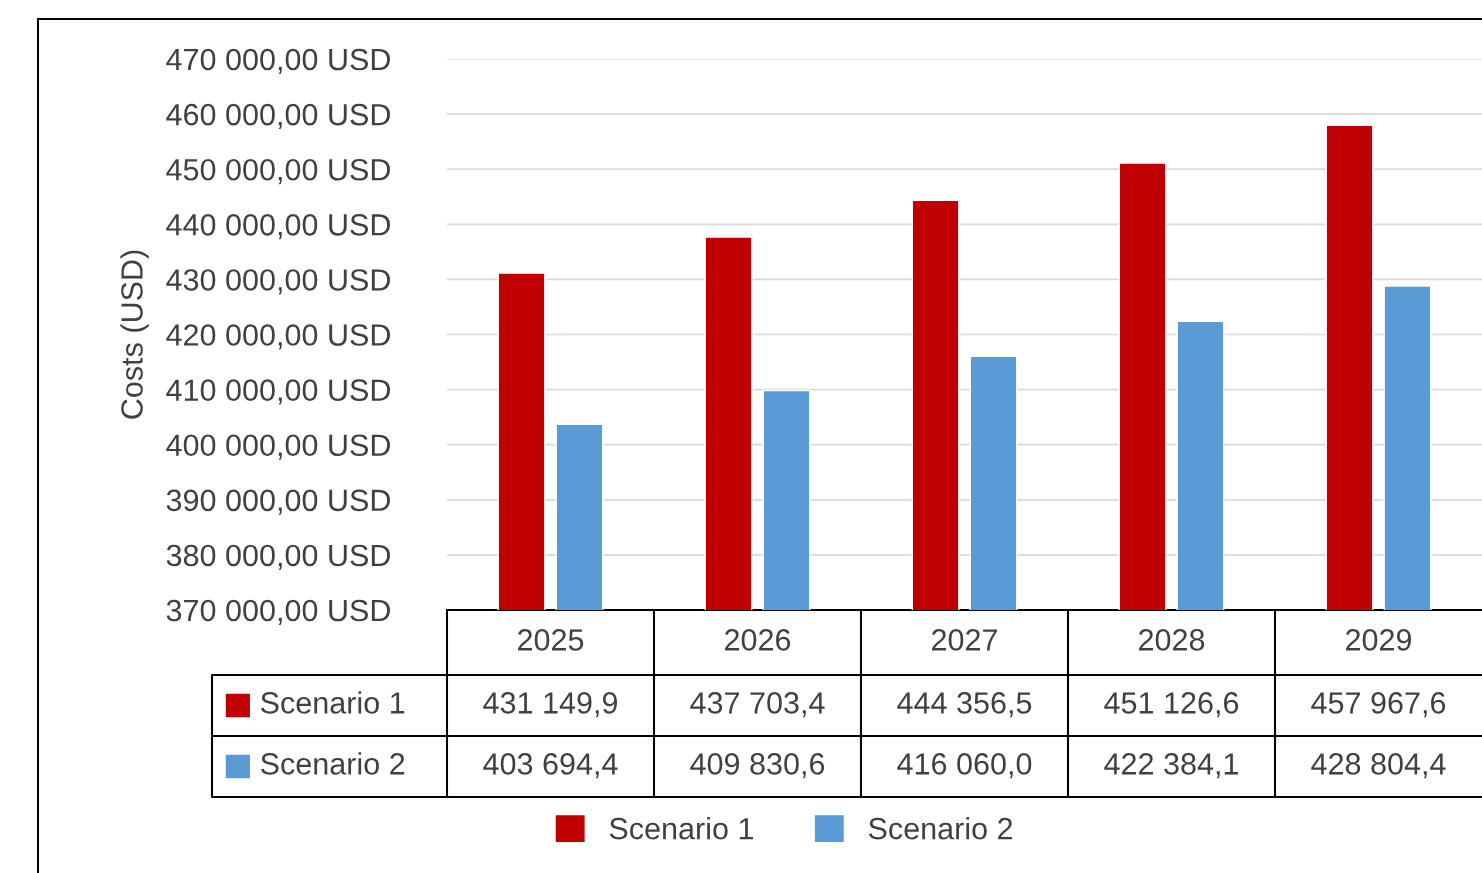  What do you see at coordinates (278, 282) in the screenshot?
I see `y-tick-label: 430 000,00 USD` at bounding box center [278, 282].